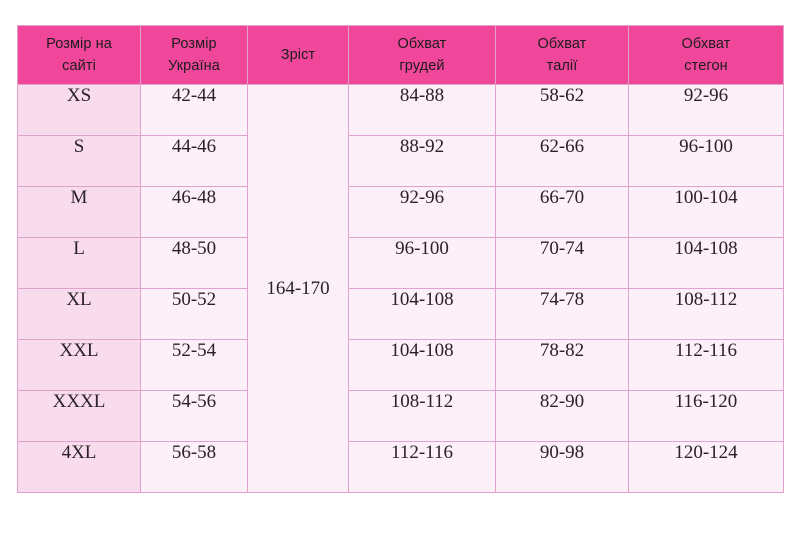 Image resolution: width=800 pixels, height=533 pixels. Describe the element at coordinates (79, 263) in the screenshot. I see `cell-site-size: L` at that location.